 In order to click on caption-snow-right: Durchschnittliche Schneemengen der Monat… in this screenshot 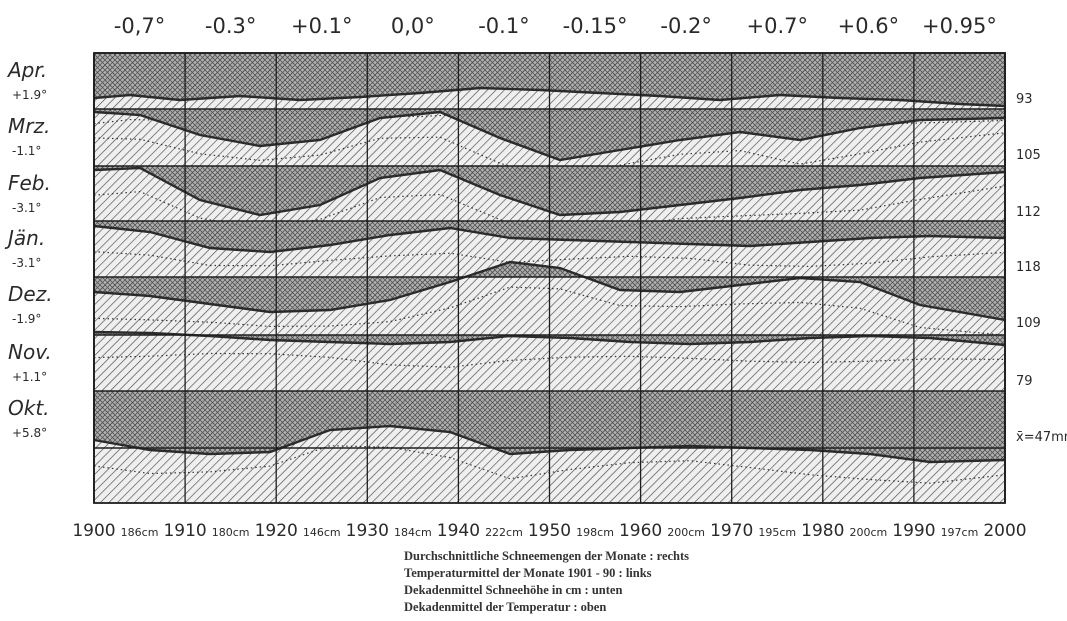, I will do `click(547, 556)`.